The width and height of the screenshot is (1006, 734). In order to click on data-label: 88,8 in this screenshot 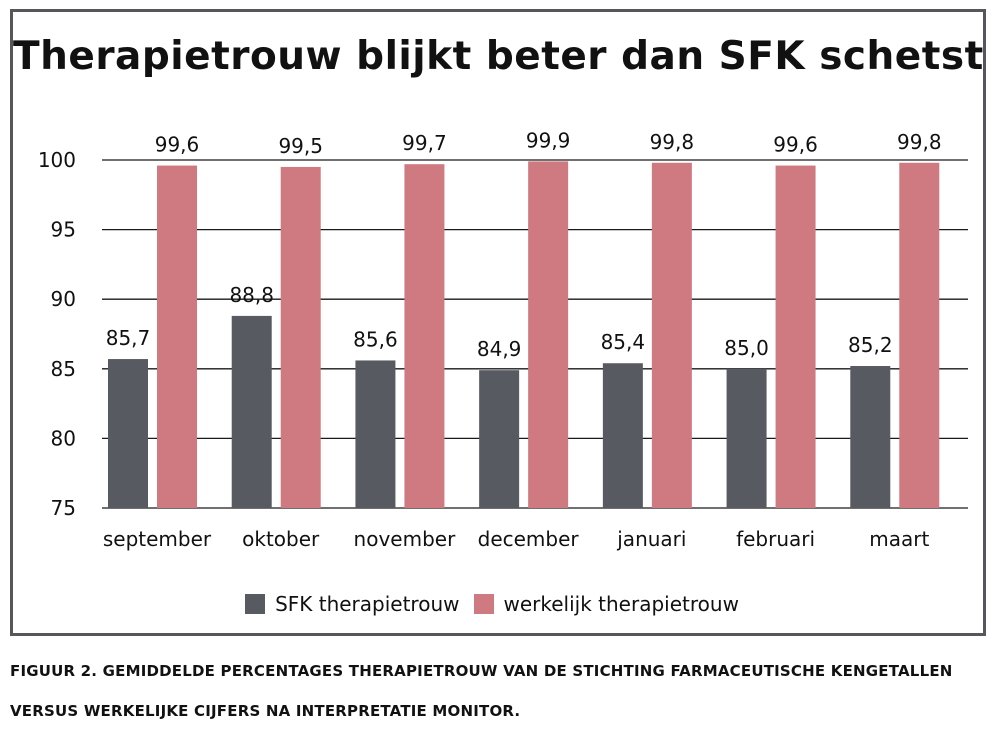, I will do `click(251, 295)`.